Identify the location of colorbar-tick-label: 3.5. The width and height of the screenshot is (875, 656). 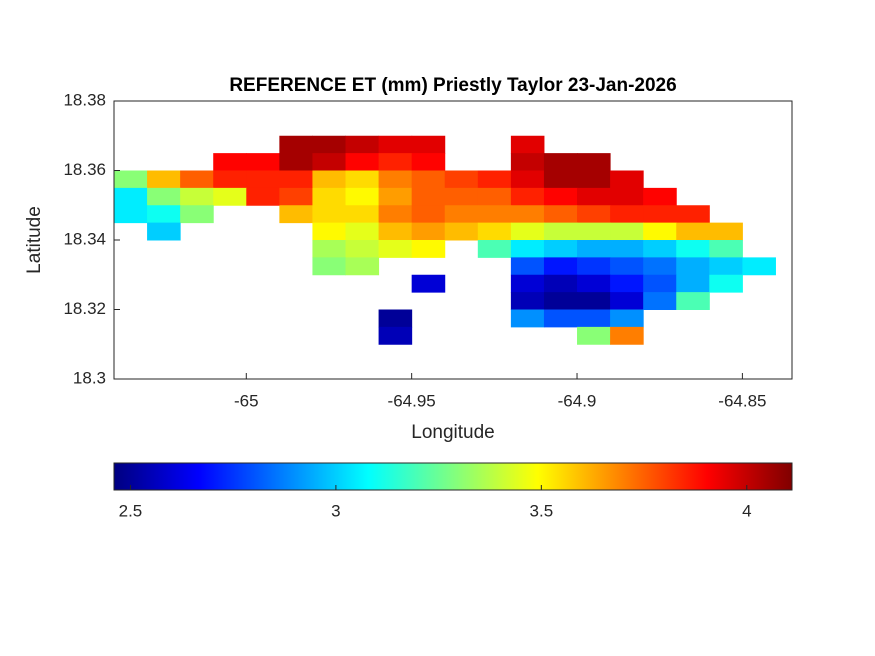
(542, 510).